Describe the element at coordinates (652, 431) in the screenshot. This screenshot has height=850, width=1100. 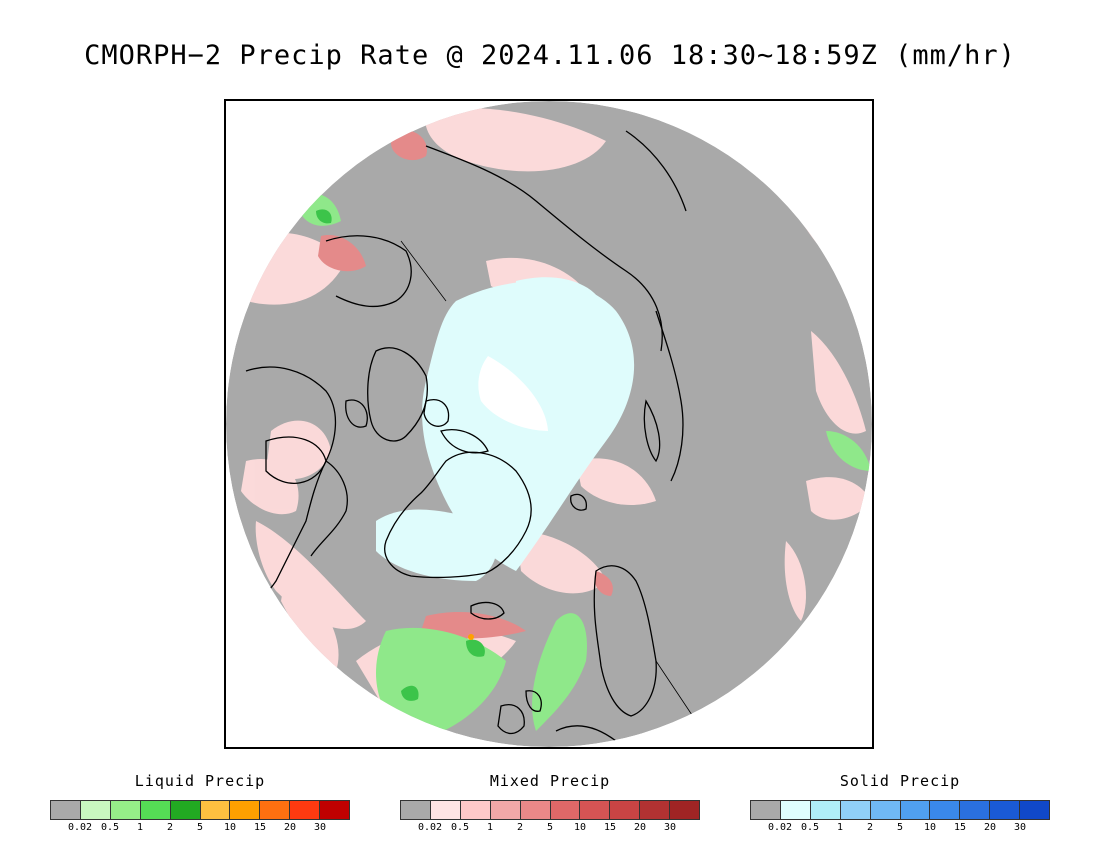
I see `novaya-zemlya-coast` at that location.